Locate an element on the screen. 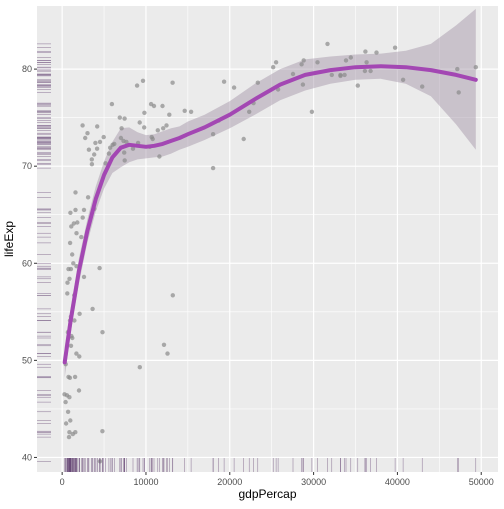  x-axis: 0 10000 20000 30000 40000 50000 is located at coordinates (277, 479).